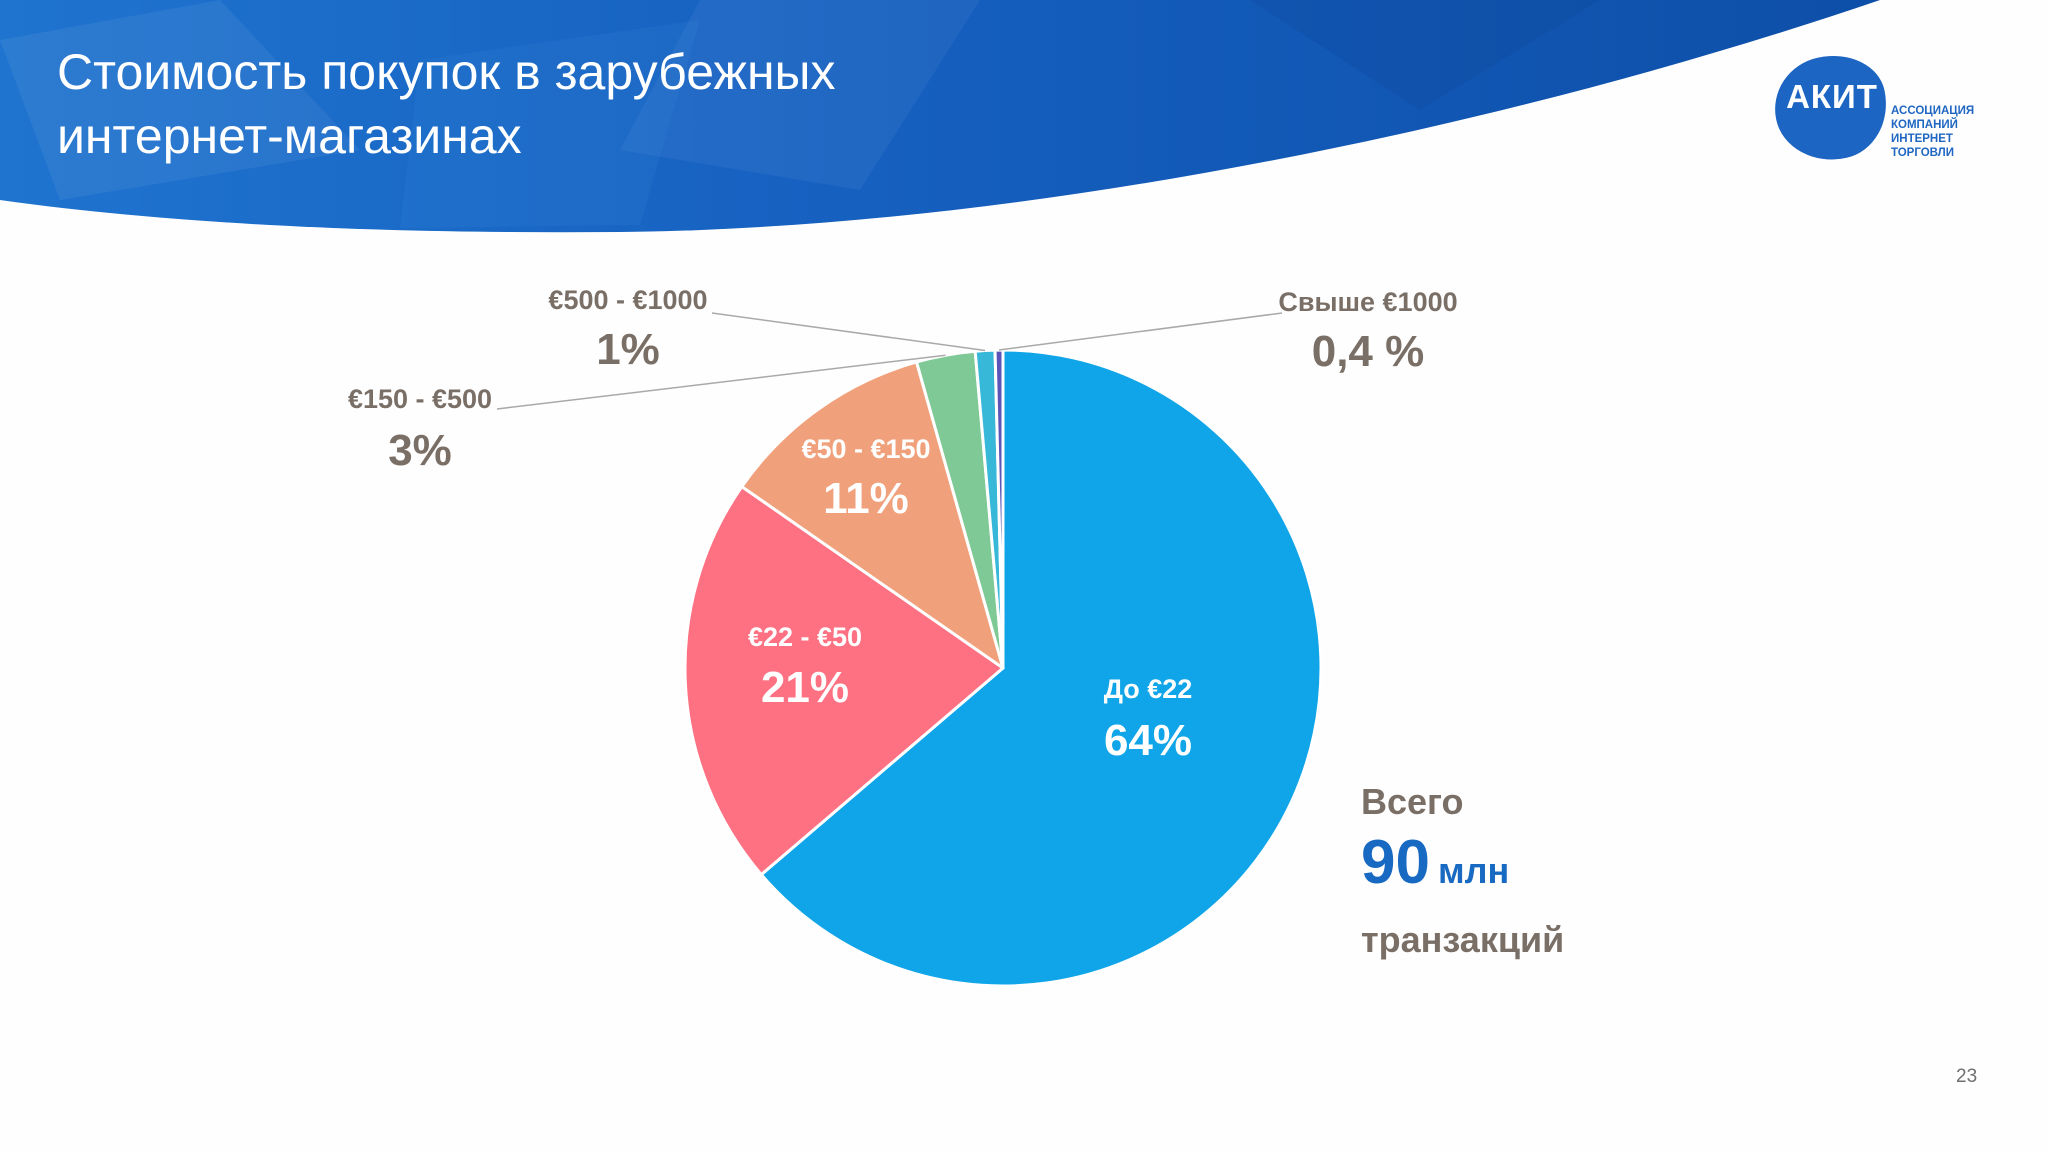  What do you see at coordinates (1923, 153) in the screenshot?
I see `logo-line-4: ТОРГОВЛИ` at bounding box center [1923, 153].